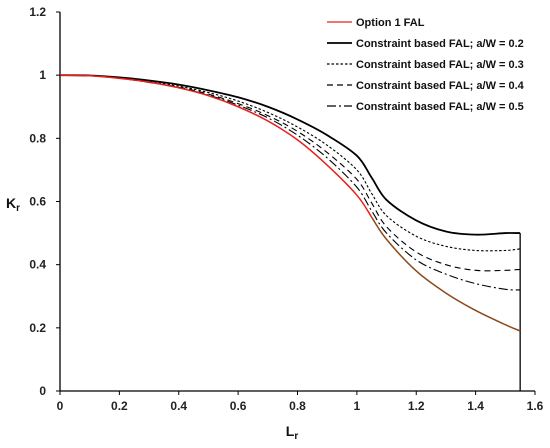  I want to click on x-tick-label: 0.6, so click(238, 406).